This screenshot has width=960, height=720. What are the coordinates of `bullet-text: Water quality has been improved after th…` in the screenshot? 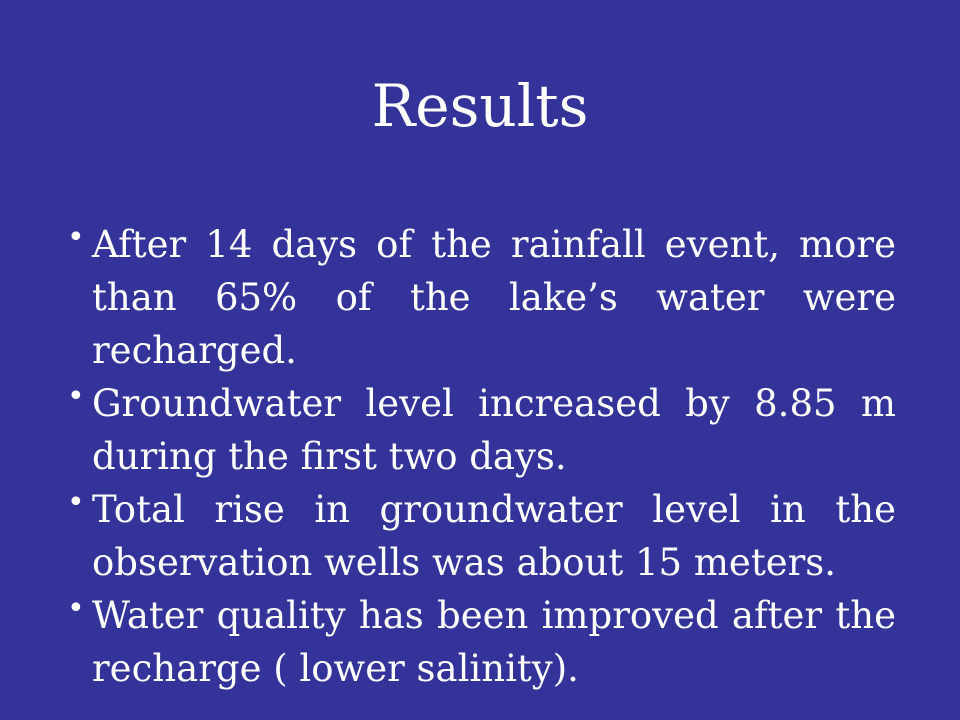 It's located at (494, 642).